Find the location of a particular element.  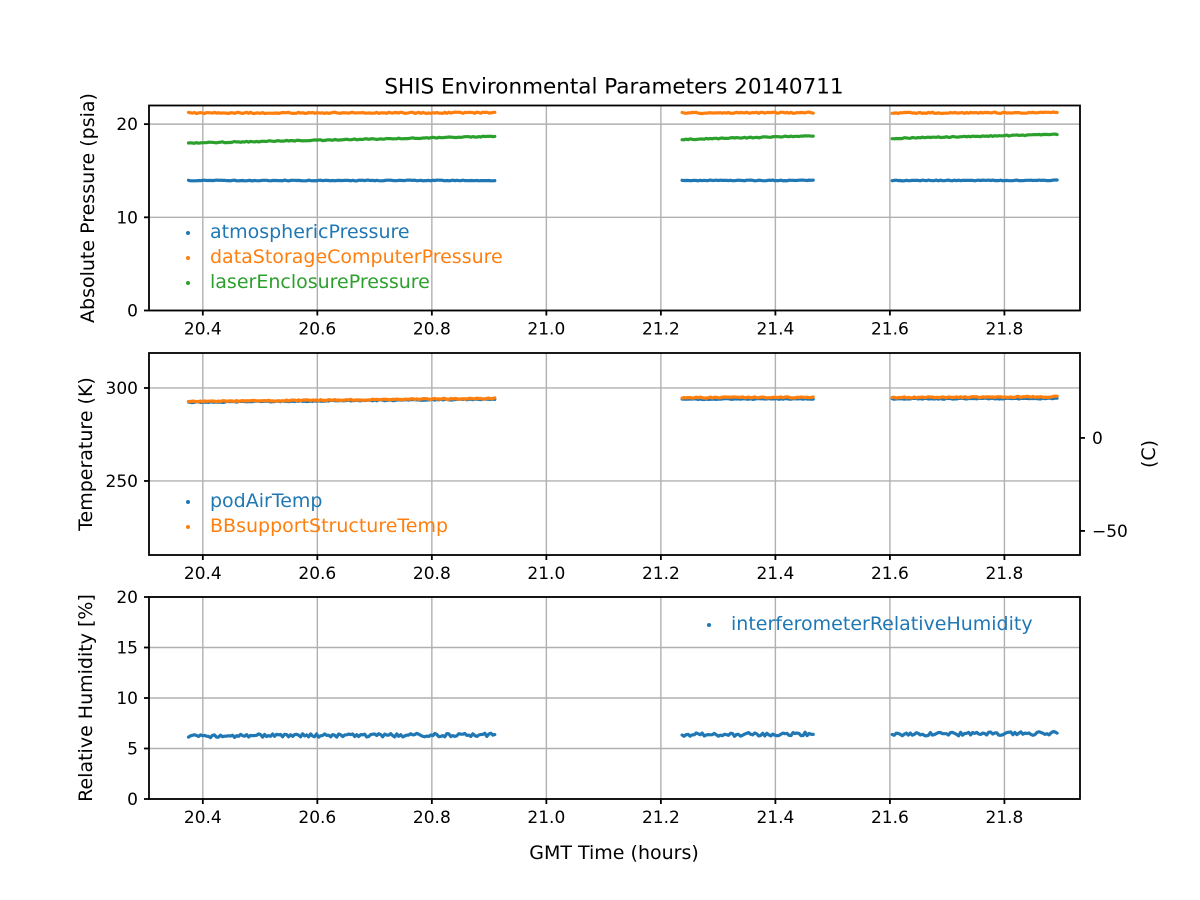

legend-item: laserEnclosurePressure is located at coordinates (339, 282).